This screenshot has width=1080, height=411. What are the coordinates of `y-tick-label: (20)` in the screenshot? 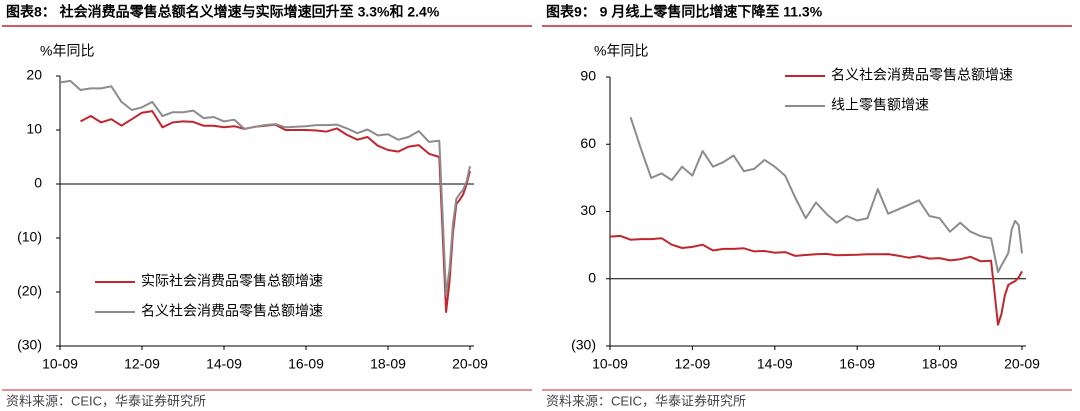 It's located at (29, 291).